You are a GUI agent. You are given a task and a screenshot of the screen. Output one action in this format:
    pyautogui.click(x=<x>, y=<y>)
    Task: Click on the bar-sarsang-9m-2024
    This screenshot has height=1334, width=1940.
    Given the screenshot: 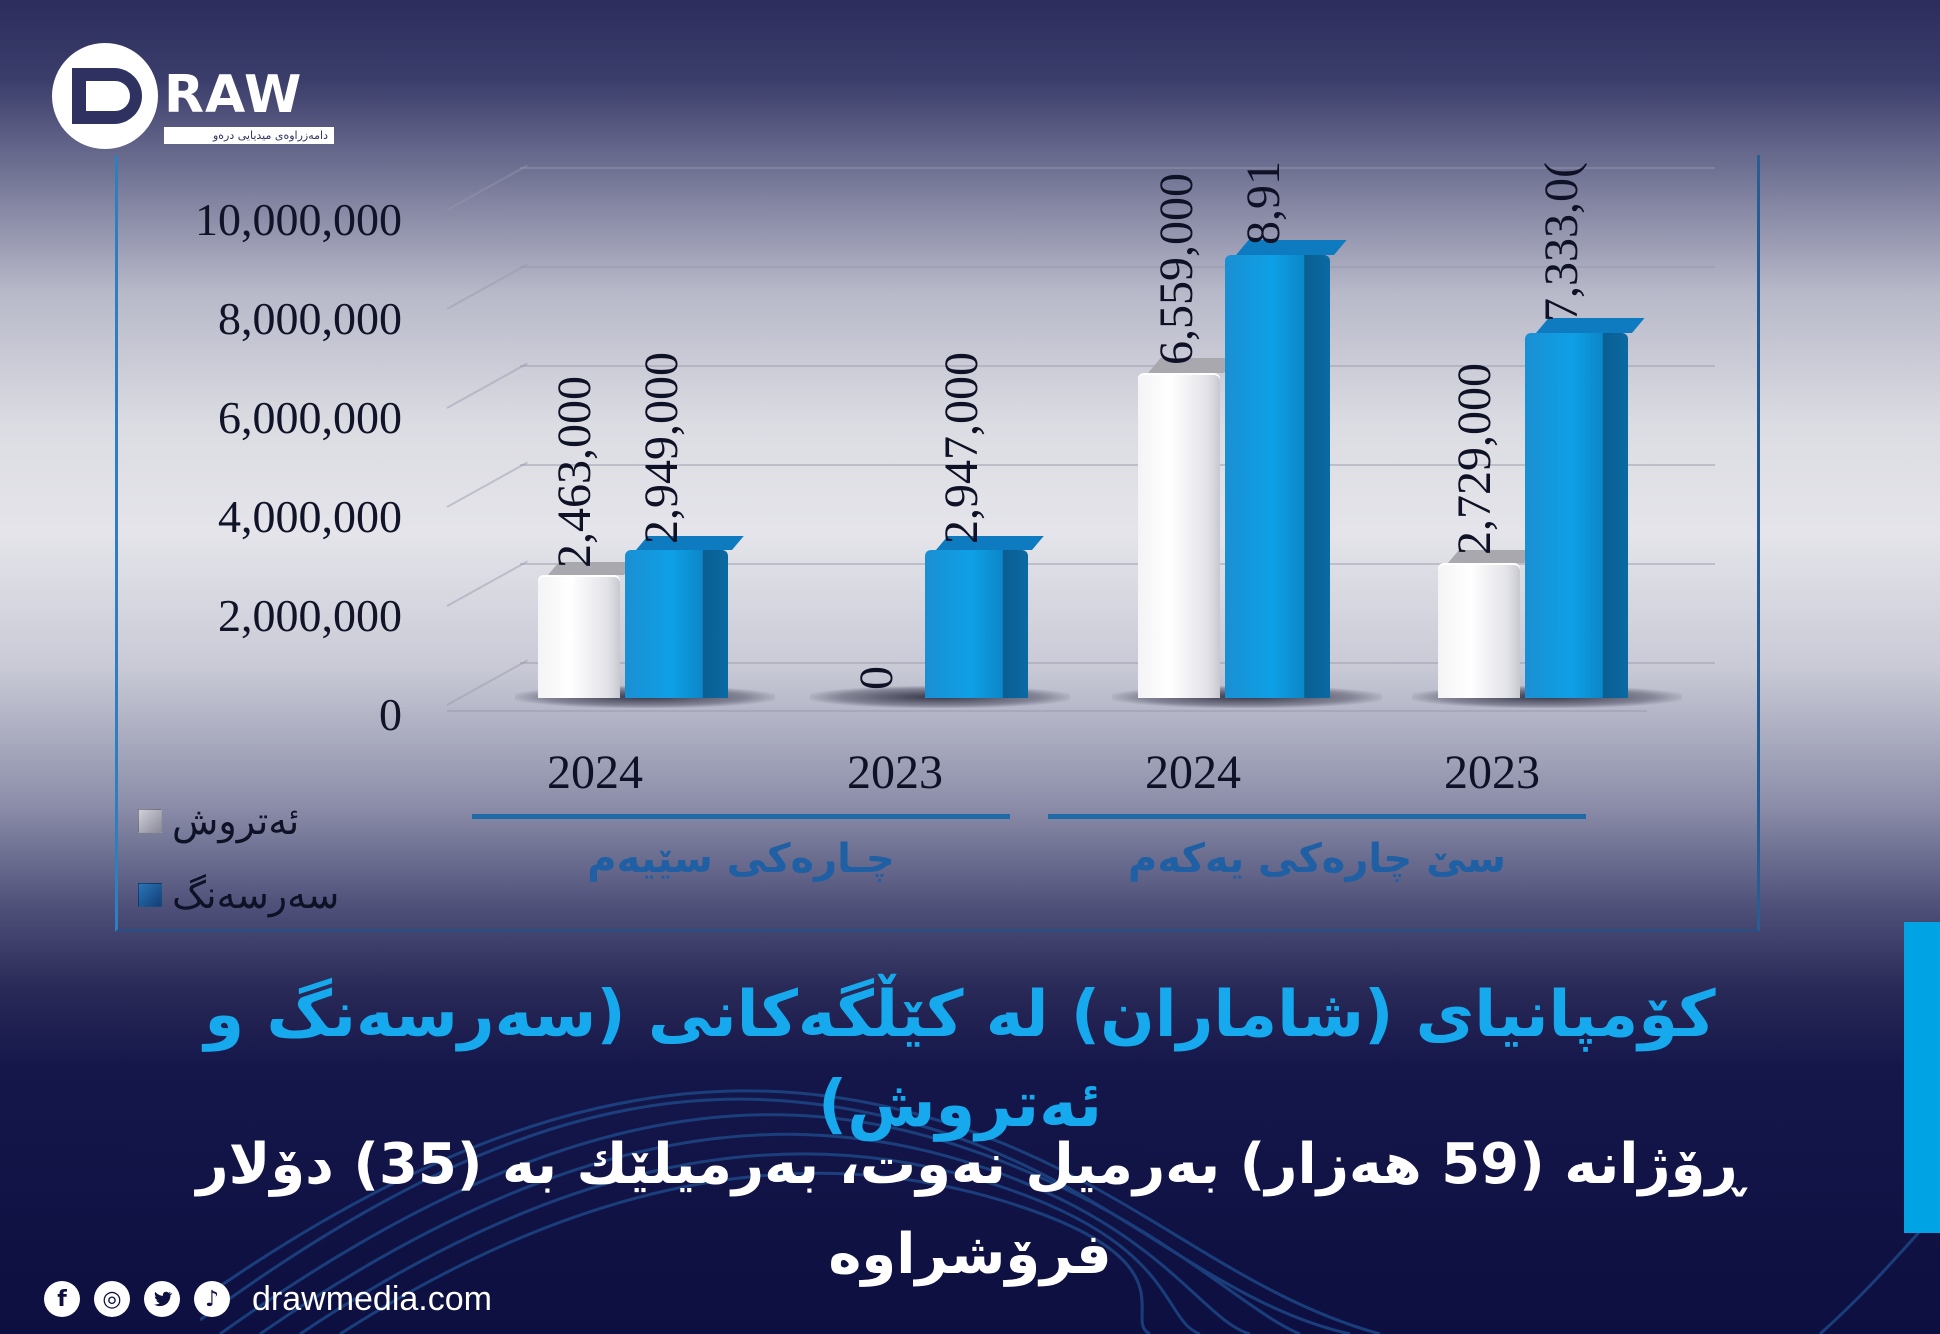 What is the action you would take?
    pyautogui.click(x=1277, y=476)
    